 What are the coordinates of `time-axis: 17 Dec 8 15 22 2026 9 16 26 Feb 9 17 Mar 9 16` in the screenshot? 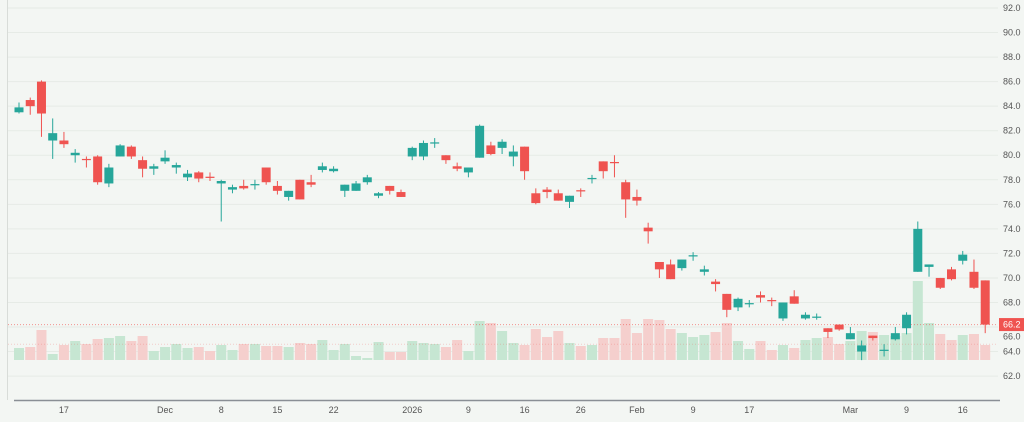 It's located at (513, 410).